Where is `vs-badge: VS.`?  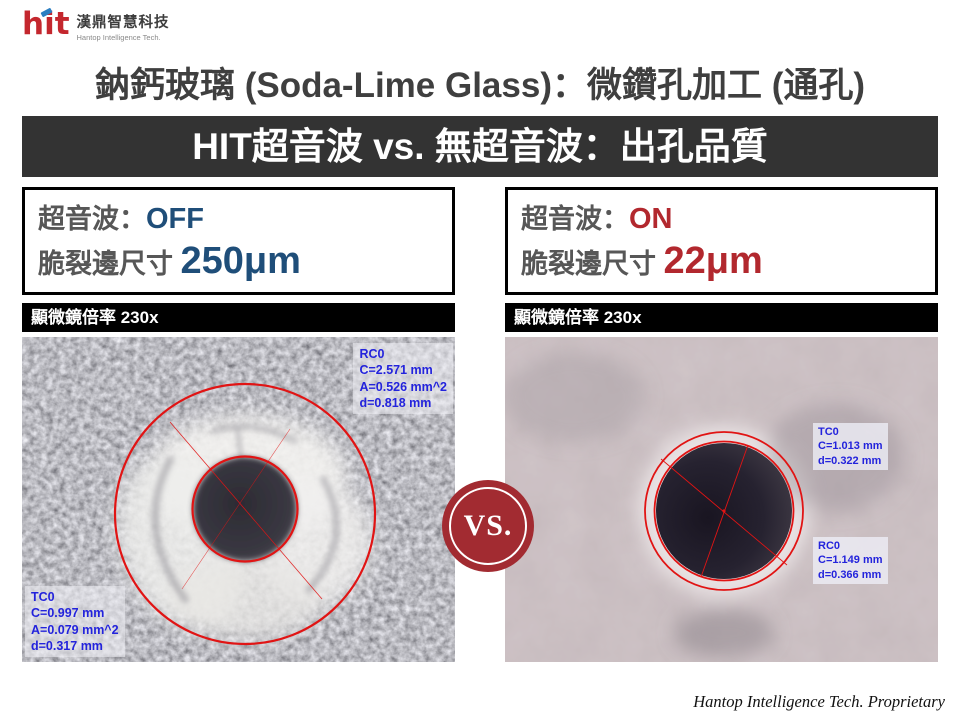
vs-badge: VS. is located at coordinates (488, 526).